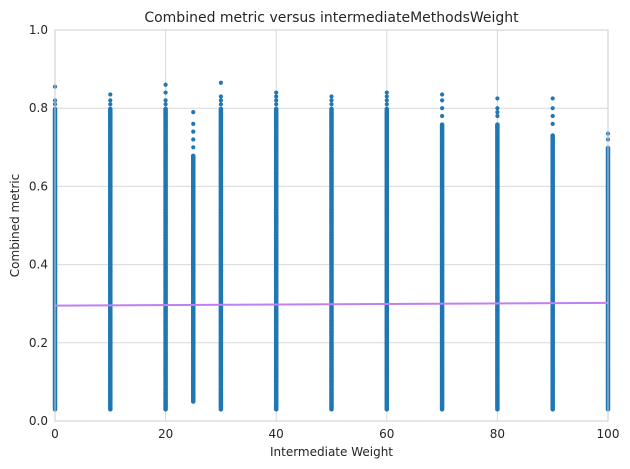  Describe the element at coordinates (38, 421) in the screenshot. I see `y-tick-label: 0.0` at that location.